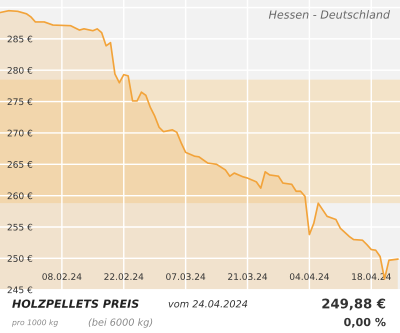 This screenshot has width=400, height=333. I want to click on y-tick-label: 255 €, so click(20, 227).